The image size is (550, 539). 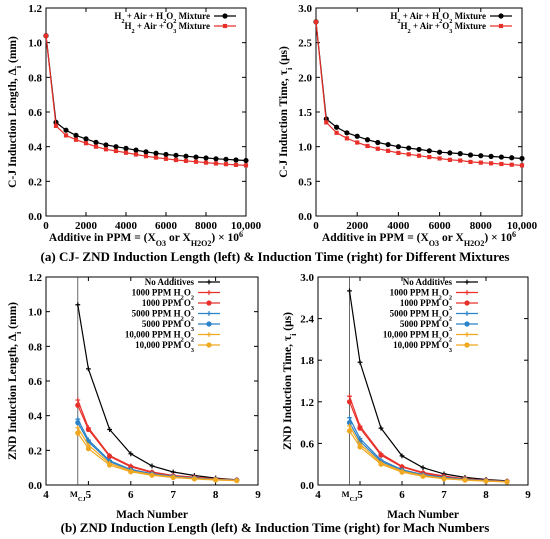 What do you see at coordinates (157, 457) in the screenshot?
I see `series-10-000-ppm-o3` at bounding box center [157, 457].